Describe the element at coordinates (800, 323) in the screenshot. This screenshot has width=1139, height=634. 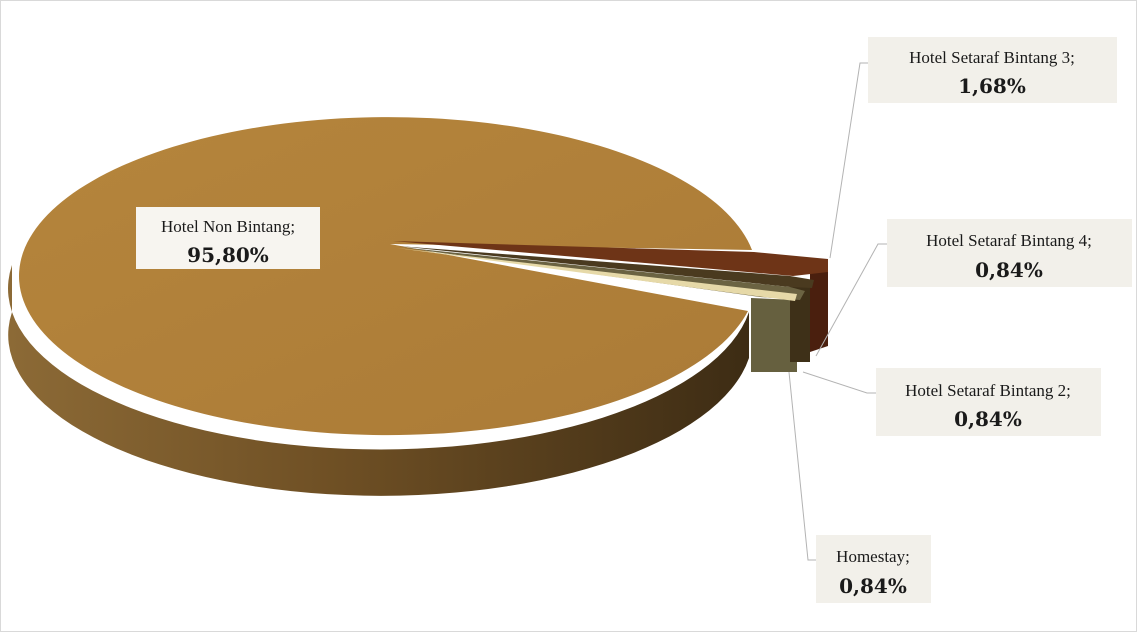
I see `slice-bintang-4-side` at that location.